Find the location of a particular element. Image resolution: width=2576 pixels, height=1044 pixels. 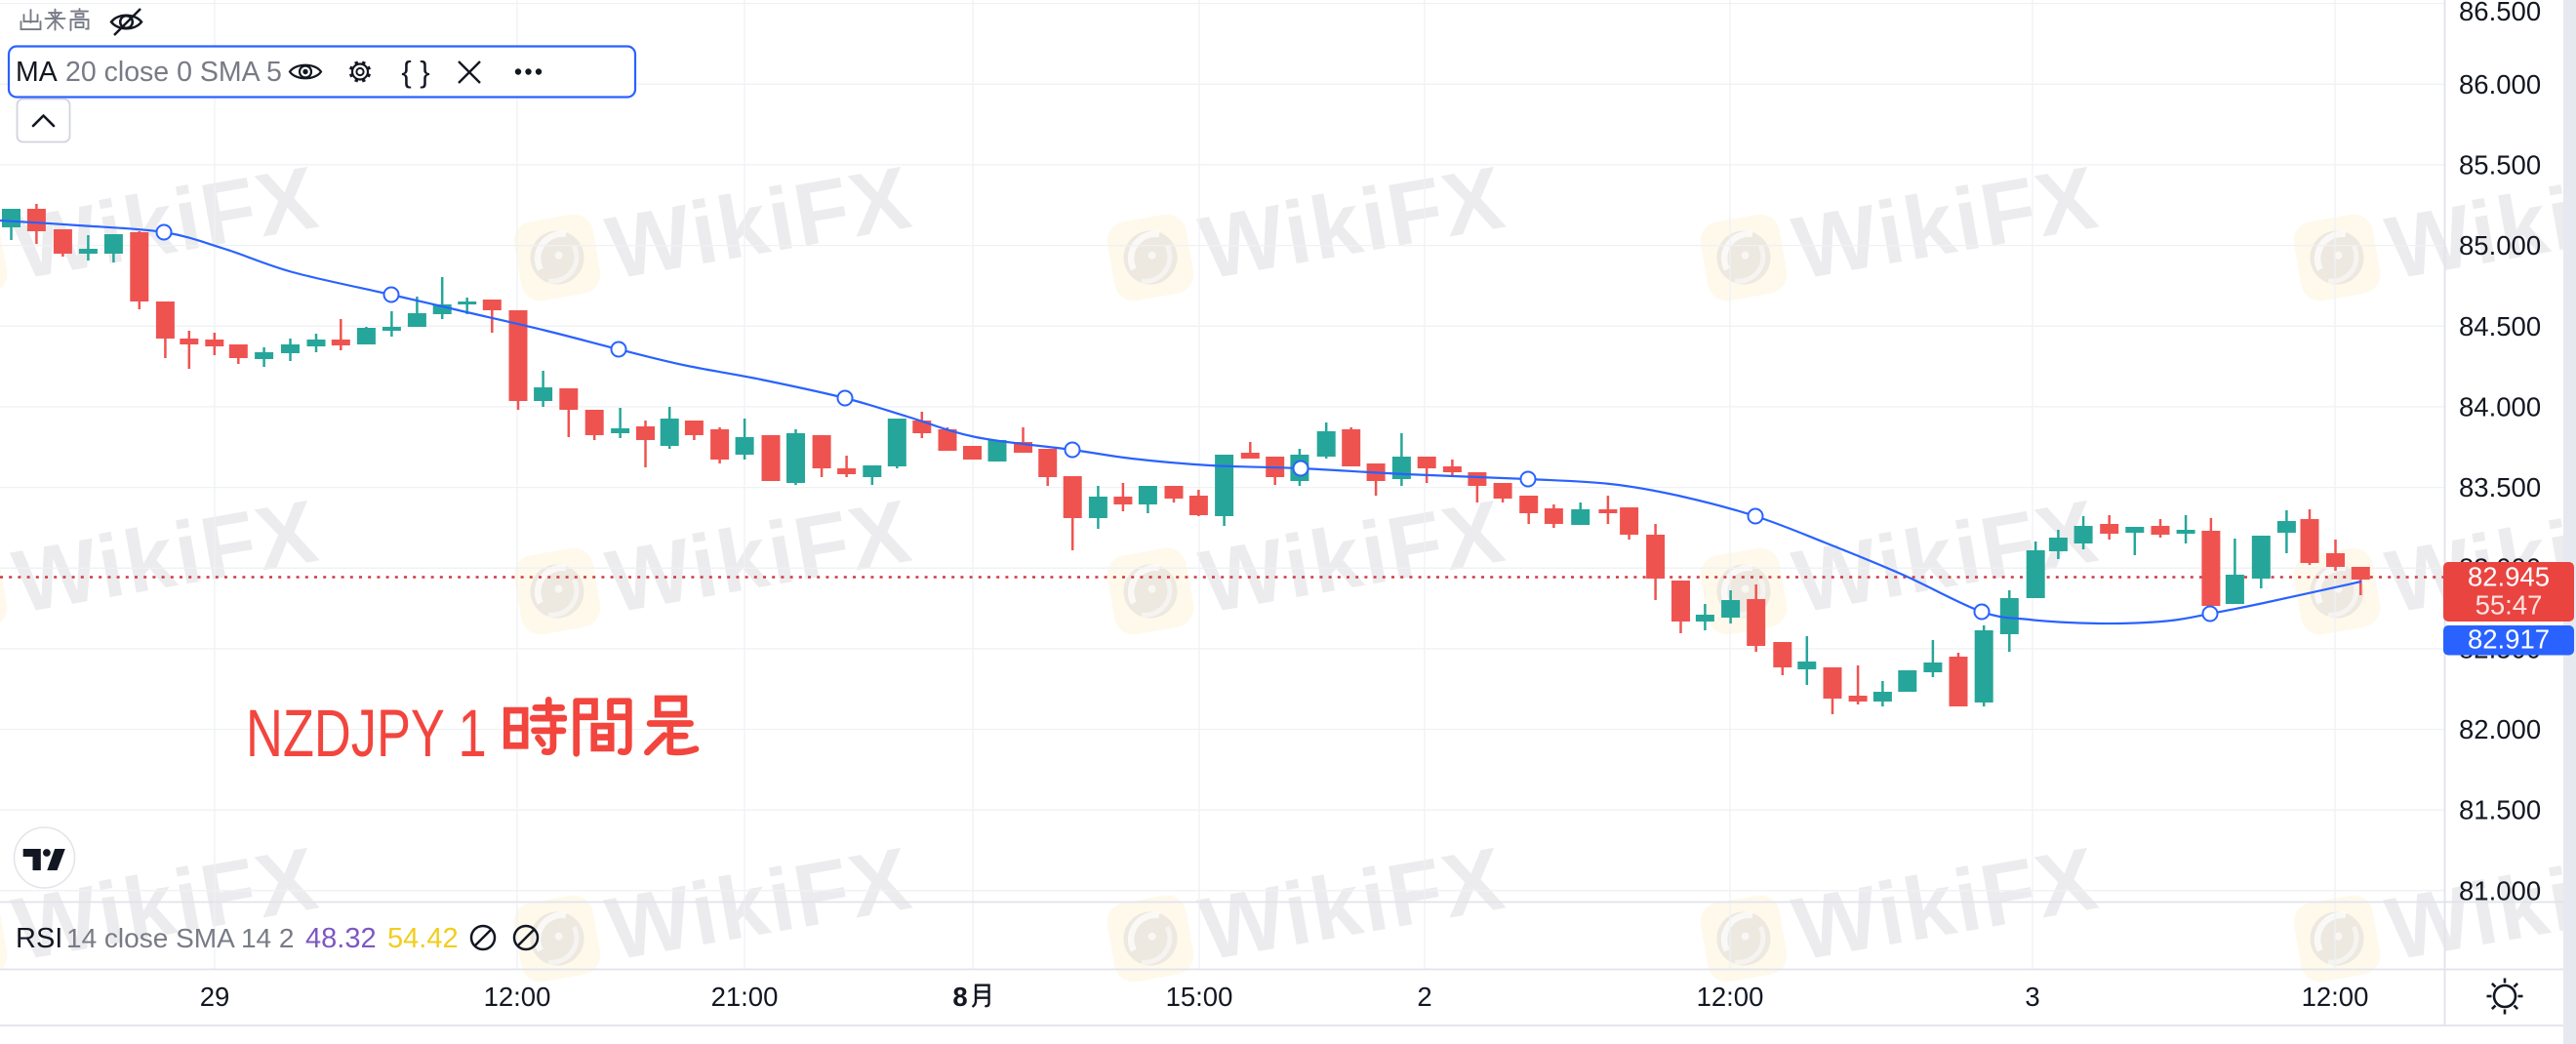

svg-text: 21:00 is located at coordinates (745, 997).